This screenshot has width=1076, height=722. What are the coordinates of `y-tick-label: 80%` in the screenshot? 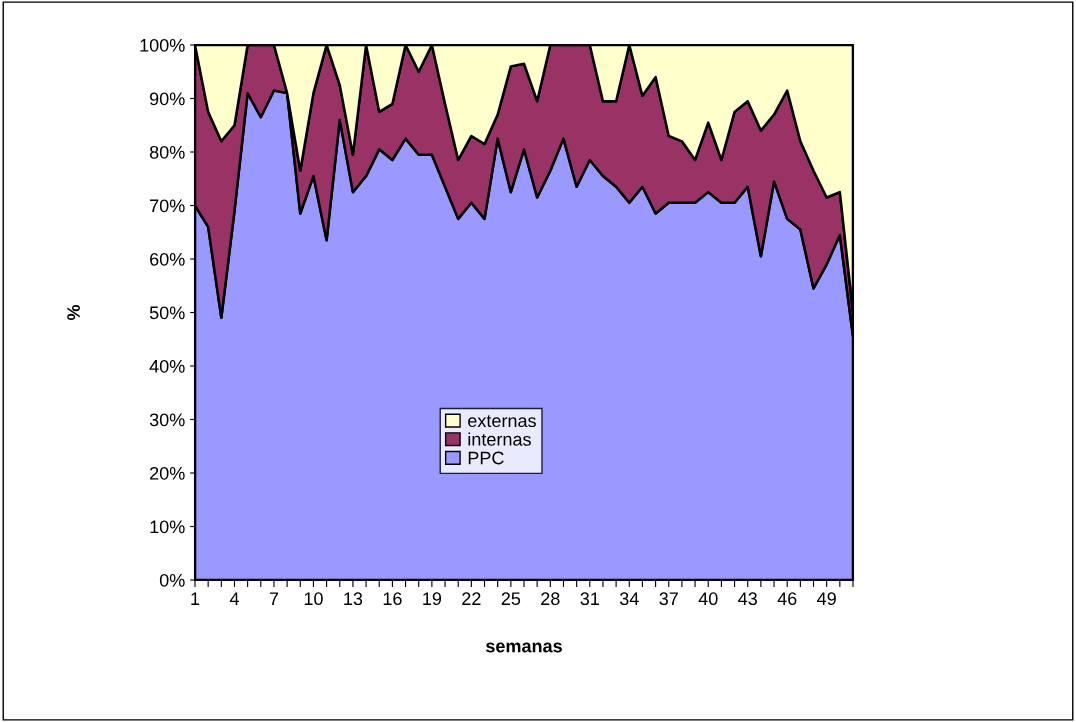 It's located at (167, 152).